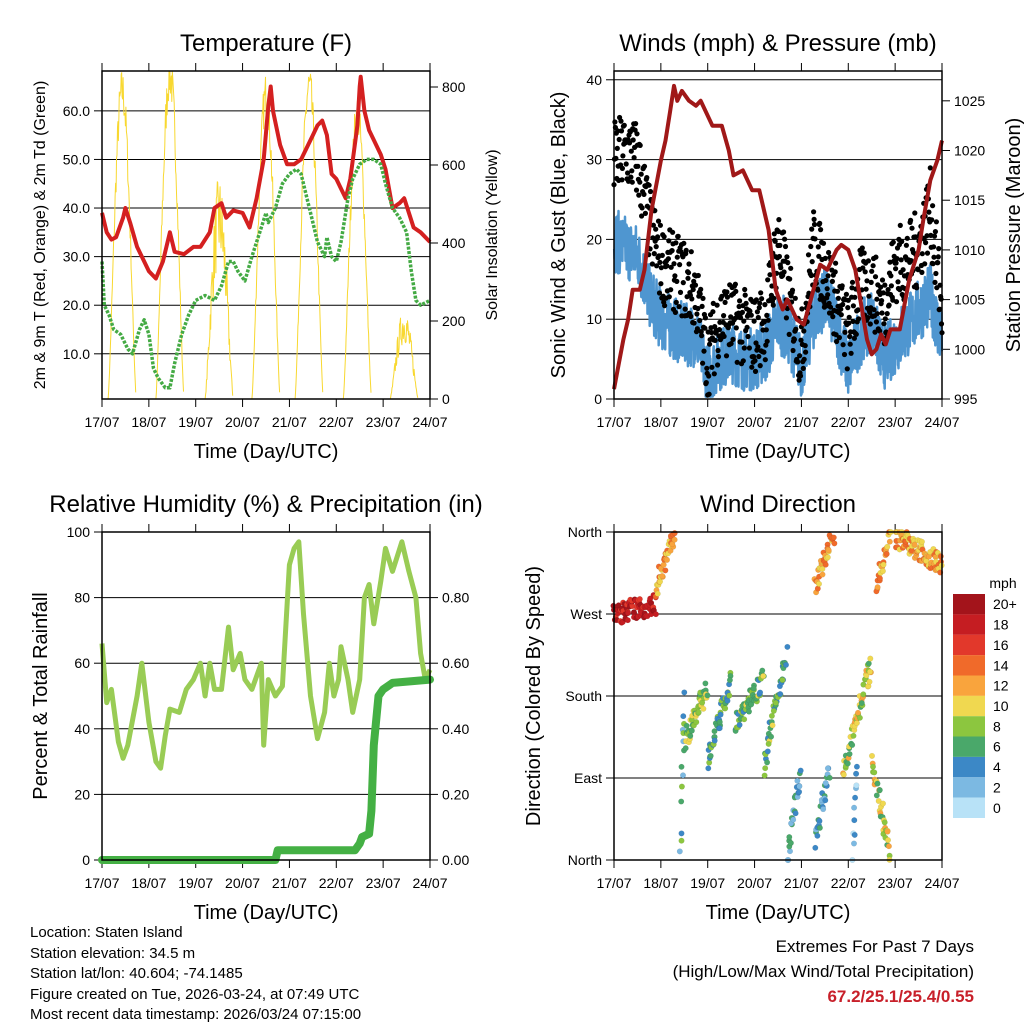 The image size is (1024, 1026). Describe the element at coordinates (76, 159) in the screenshot. I see `y-tick-label: 50.0` at that location.